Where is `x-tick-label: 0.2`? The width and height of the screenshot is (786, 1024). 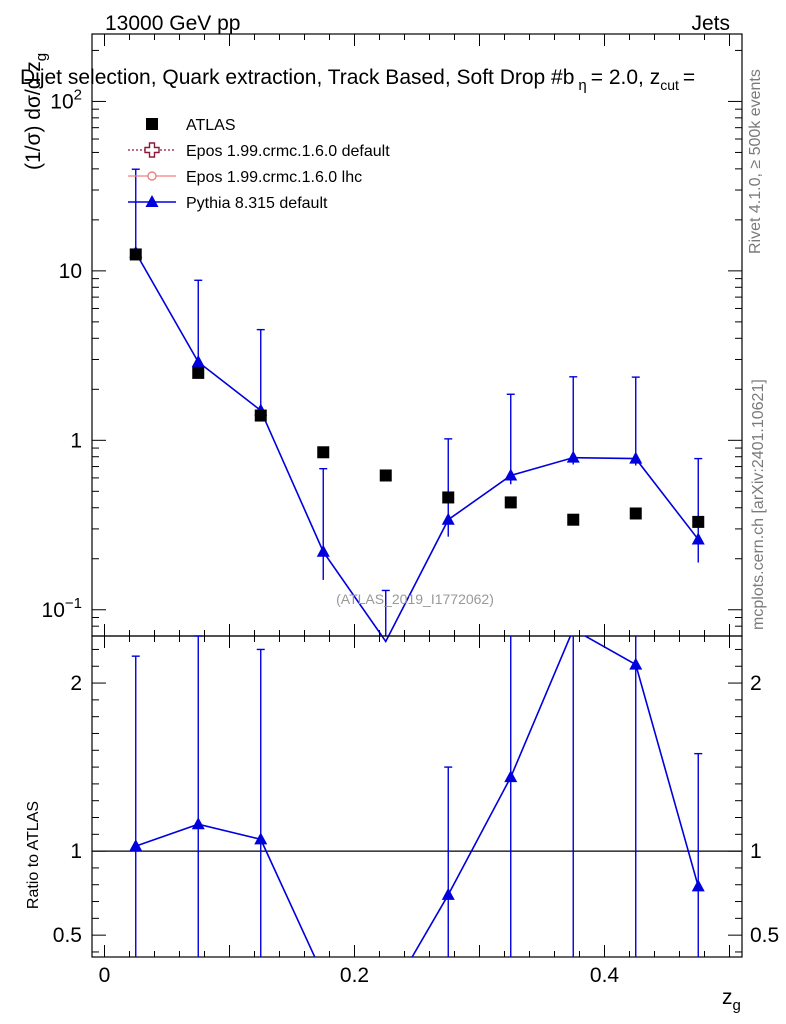 x-tick-label: 0.2 is located at coordinates (354, 975).